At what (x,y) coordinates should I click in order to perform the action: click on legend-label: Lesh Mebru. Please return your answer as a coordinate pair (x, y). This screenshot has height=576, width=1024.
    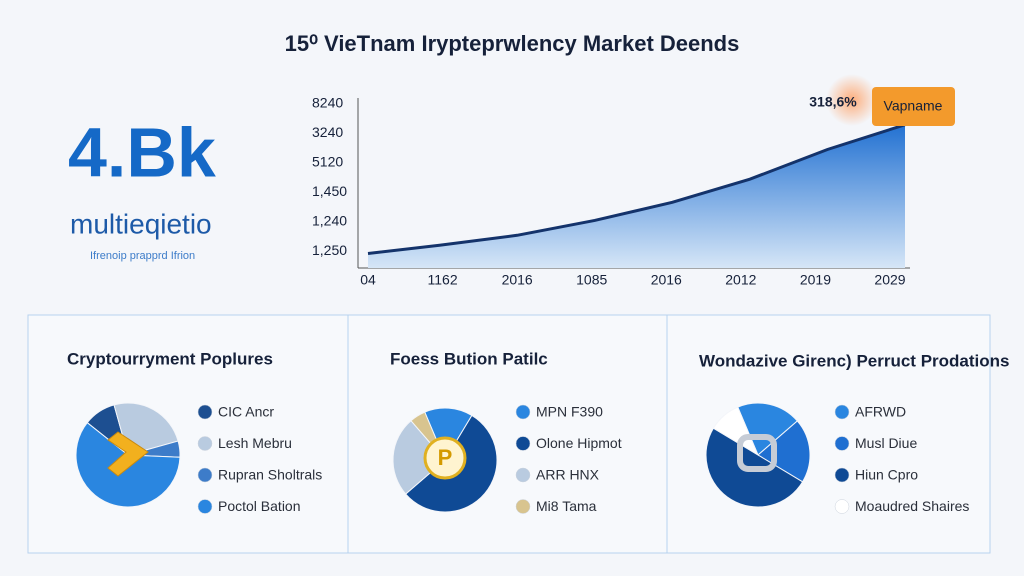
    Looking at the image, I should click on (255, 443).